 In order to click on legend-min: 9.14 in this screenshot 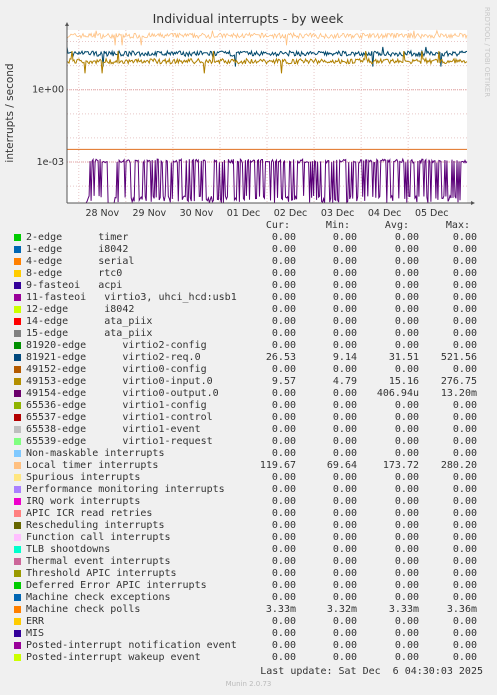, I will do `click(344, 357)`.